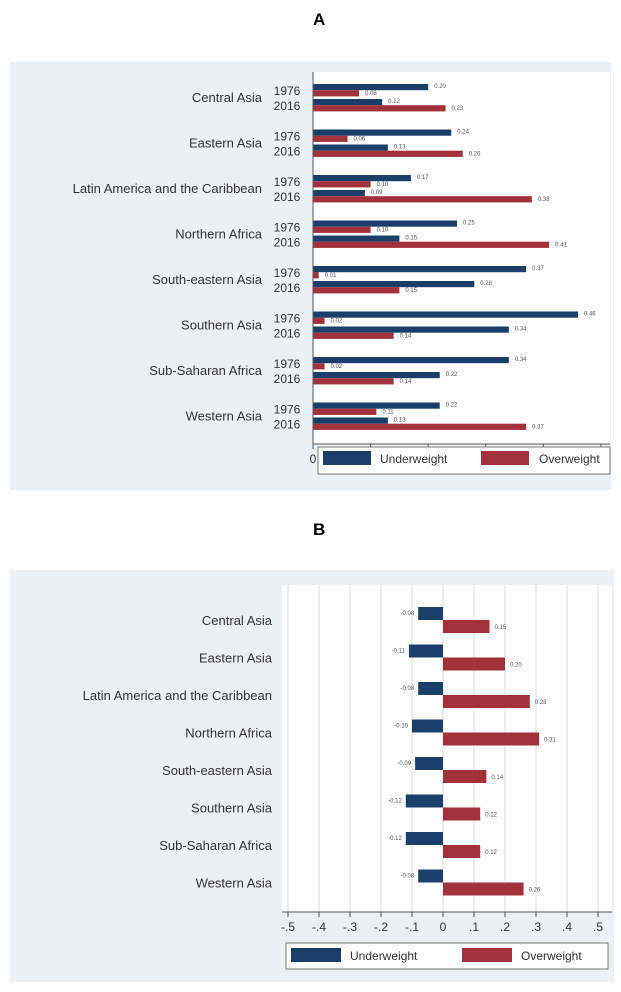 This screenshot has height=992, width=621. What do you see at coordinates (598, 927) in the screenshot?
I see `x-tick-label: .5` at bounding box center [598, 927].